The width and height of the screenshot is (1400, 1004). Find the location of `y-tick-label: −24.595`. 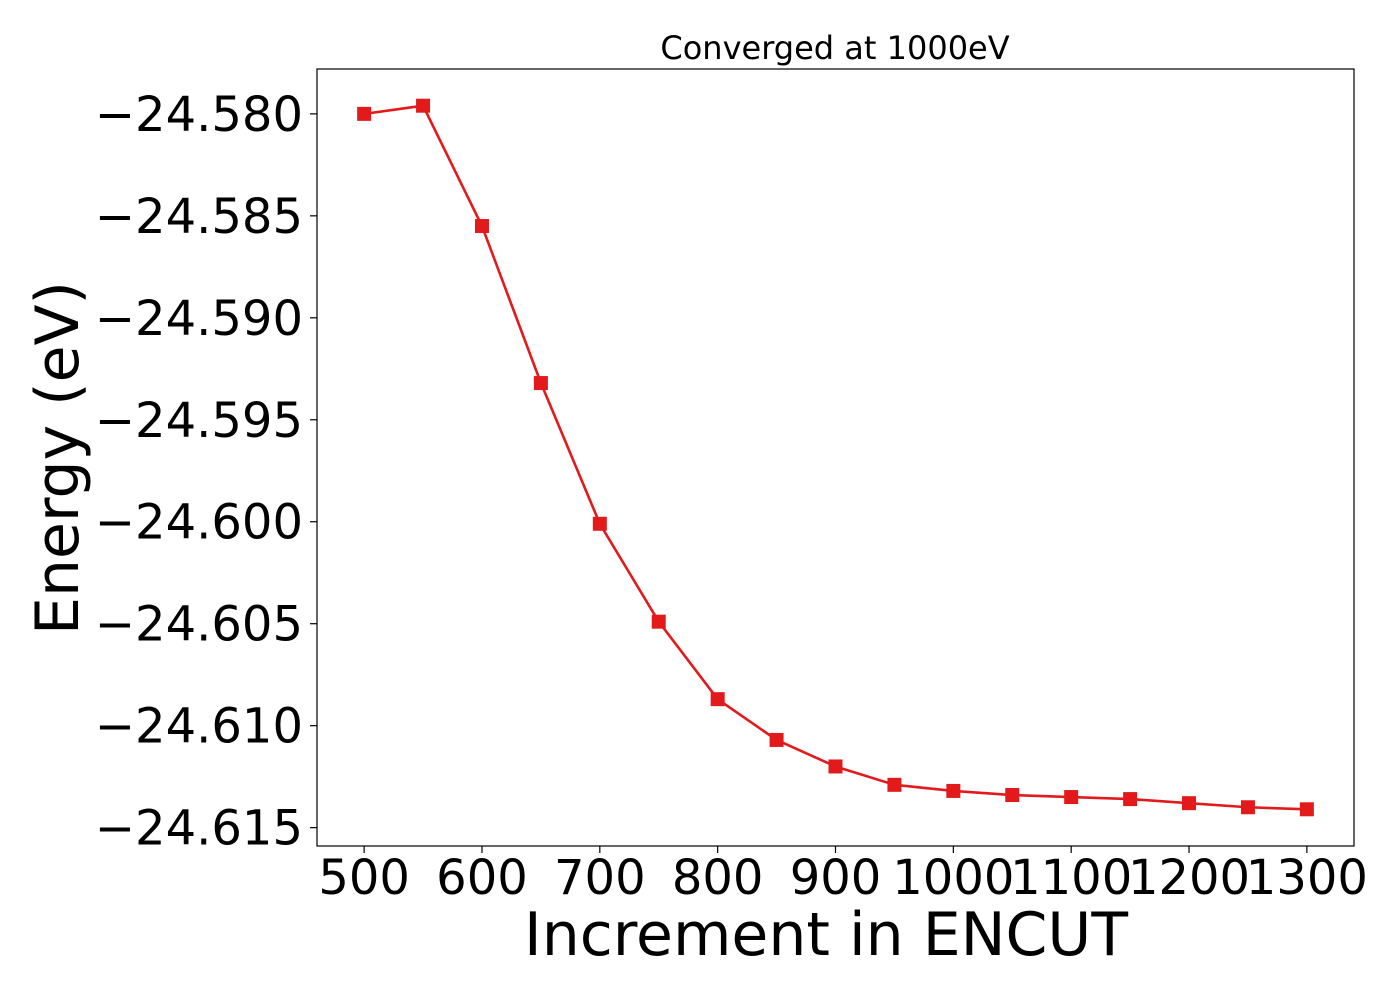

y-tick-label: −24.595 is located at coordinates (199, 421).